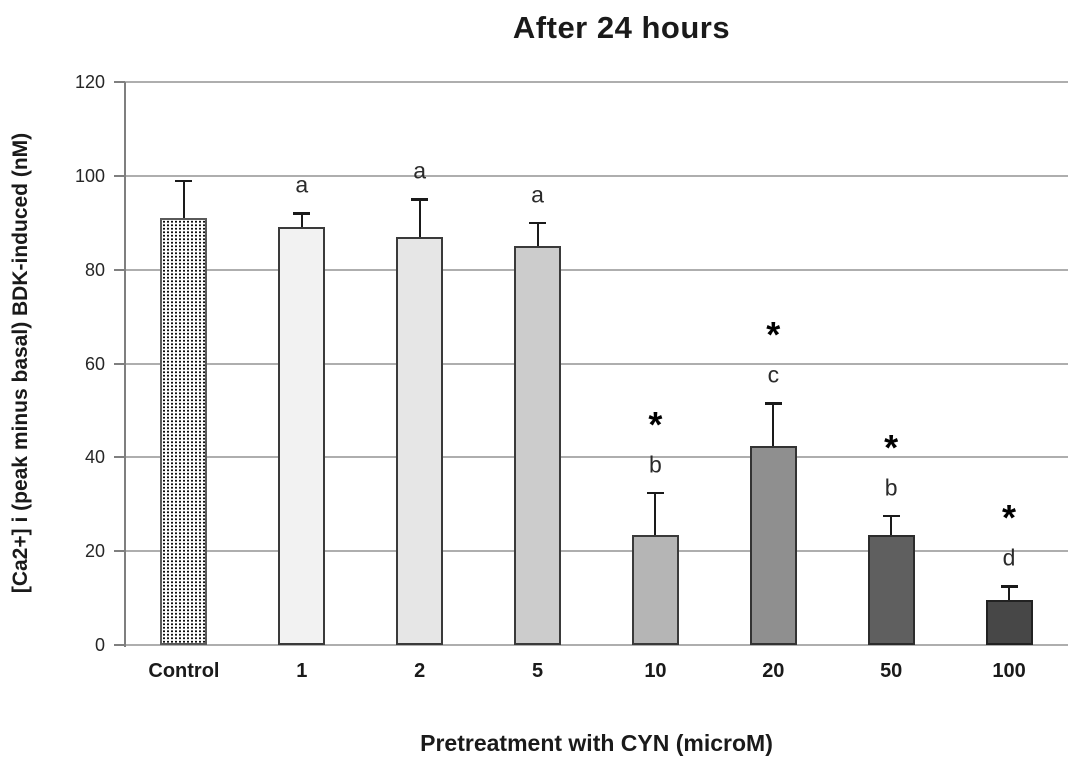 The height and width of the screenshot is (773, 1078). What do you see at coordinates (184, 431) in the screenshot?
I see `bar-control` at bounding box center [184, 431].